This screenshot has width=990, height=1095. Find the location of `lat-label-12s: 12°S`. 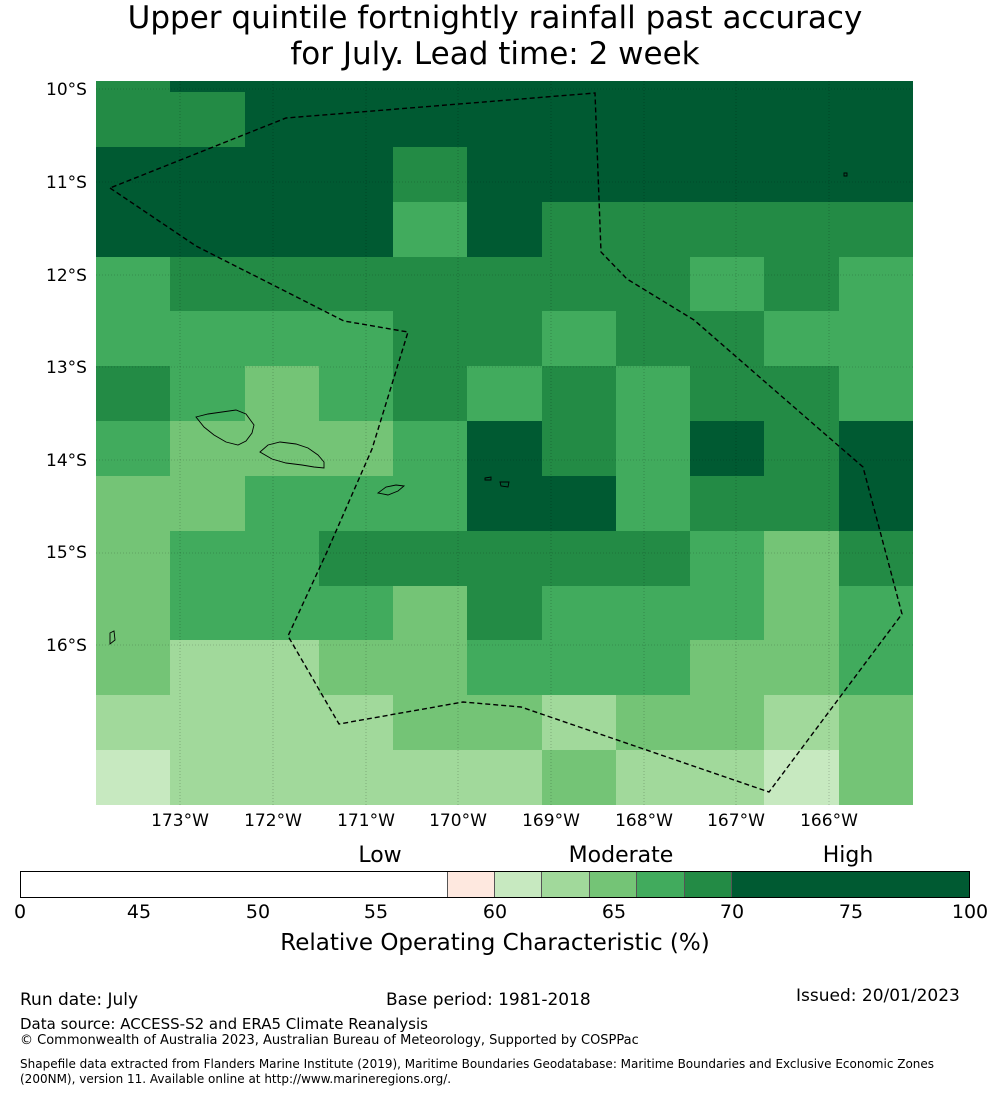

lat-label-12s: 12°S is located at coordinates (66, 276).